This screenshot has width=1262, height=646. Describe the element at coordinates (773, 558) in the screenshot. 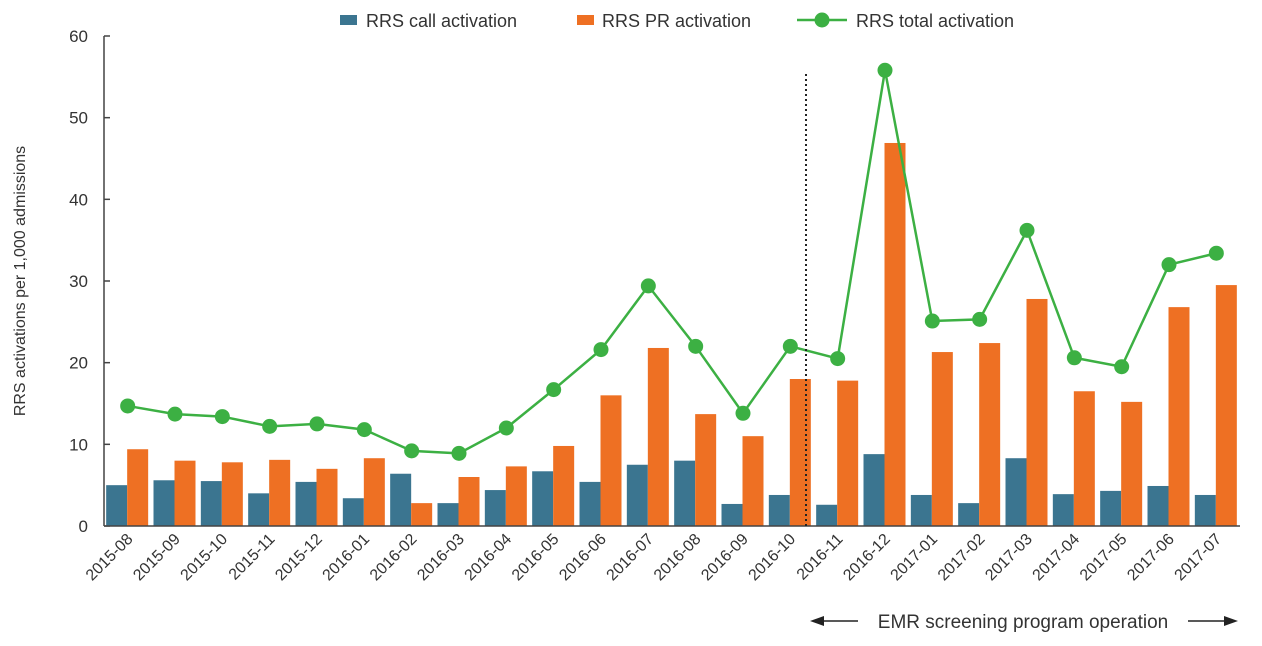

I see `x-tick-label: 2016-10` at that location.